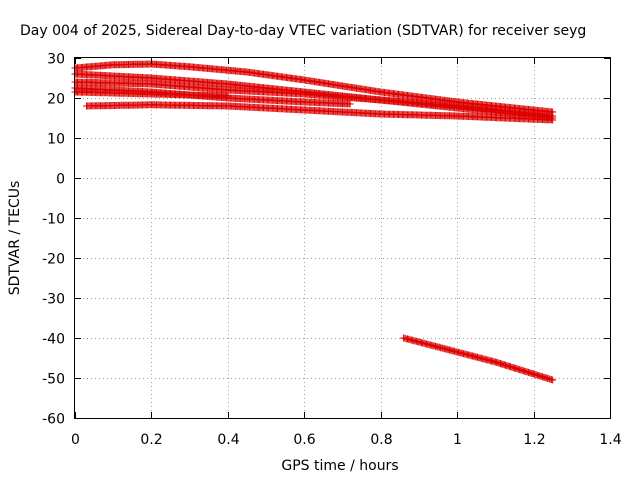  Describe the element at coordinates (151, 440) in the screenshot. I see `x-tick-label: 0.2` at that location.